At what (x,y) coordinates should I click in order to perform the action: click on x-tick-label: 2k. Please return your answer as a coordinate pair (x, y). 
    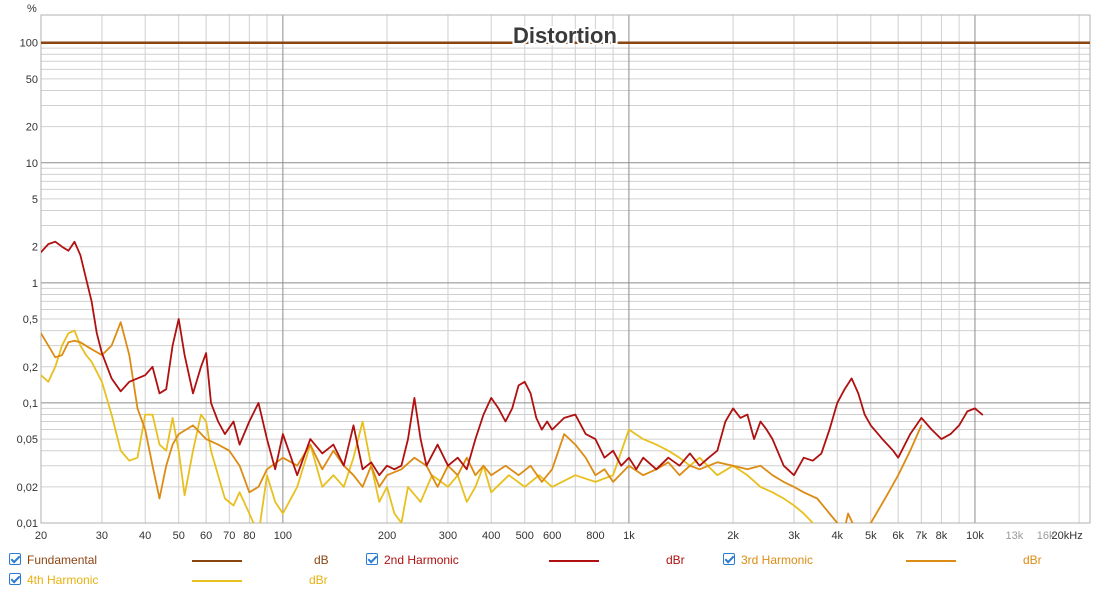
    Looking at the image, I should click on (733, 536).